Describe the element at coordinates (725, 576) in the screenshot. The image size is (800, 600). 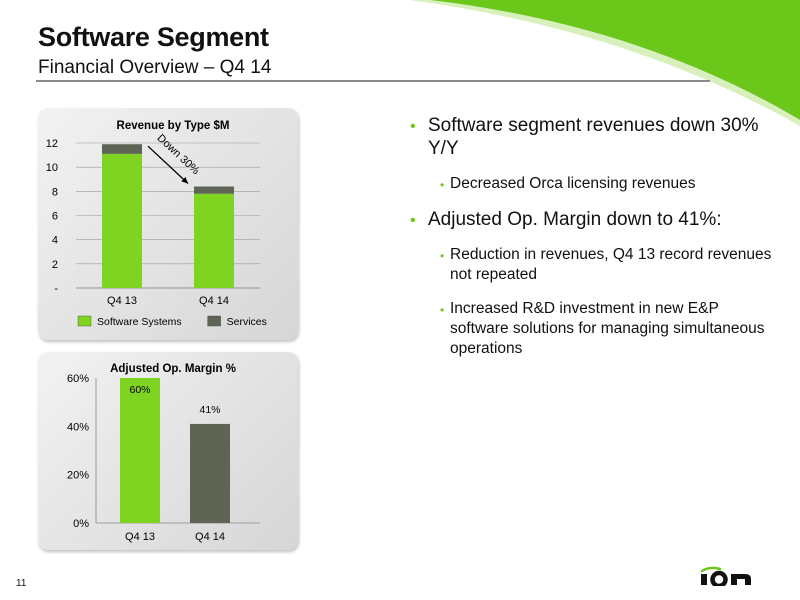
I see `ion-logo` at that location.